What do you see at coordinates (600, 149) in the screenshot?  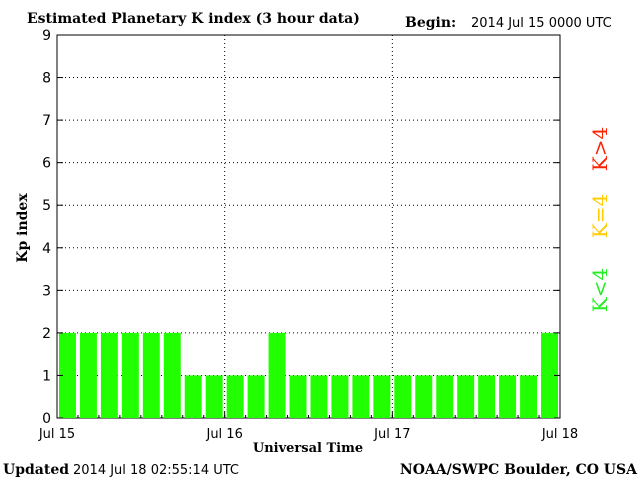 I see `legend-k-above-4: K>4` at bounding box center [600, 149].